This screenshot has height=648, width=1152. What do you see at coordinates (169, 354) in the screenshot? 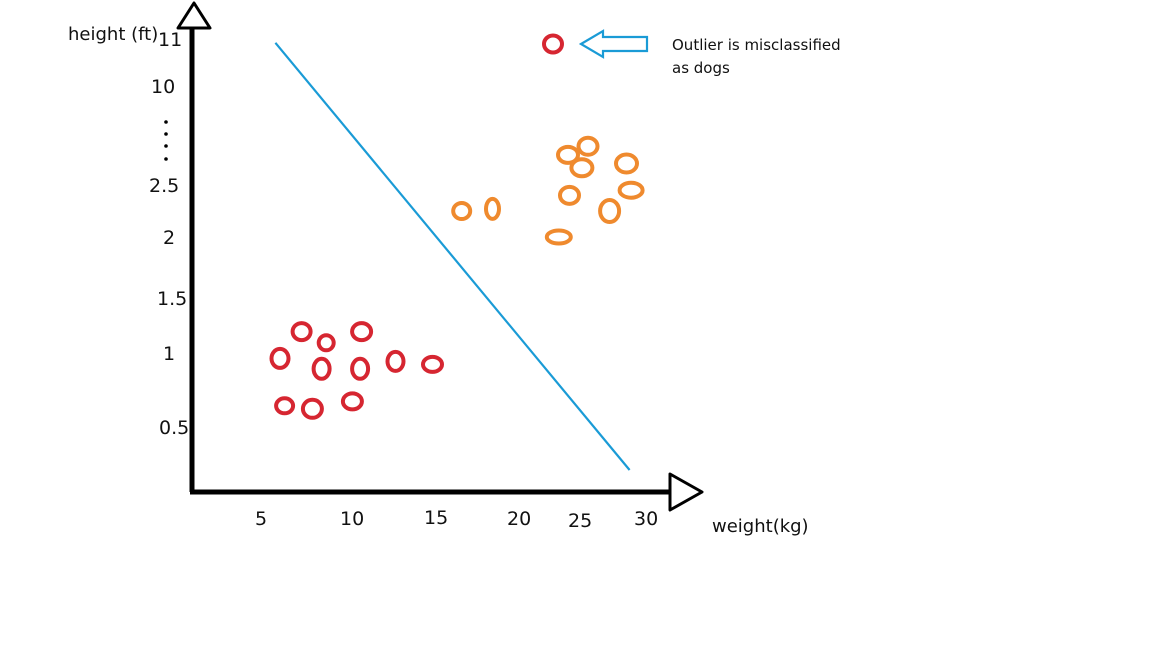
I see `y-tick-label: 1` at bounding box center [169, 354].